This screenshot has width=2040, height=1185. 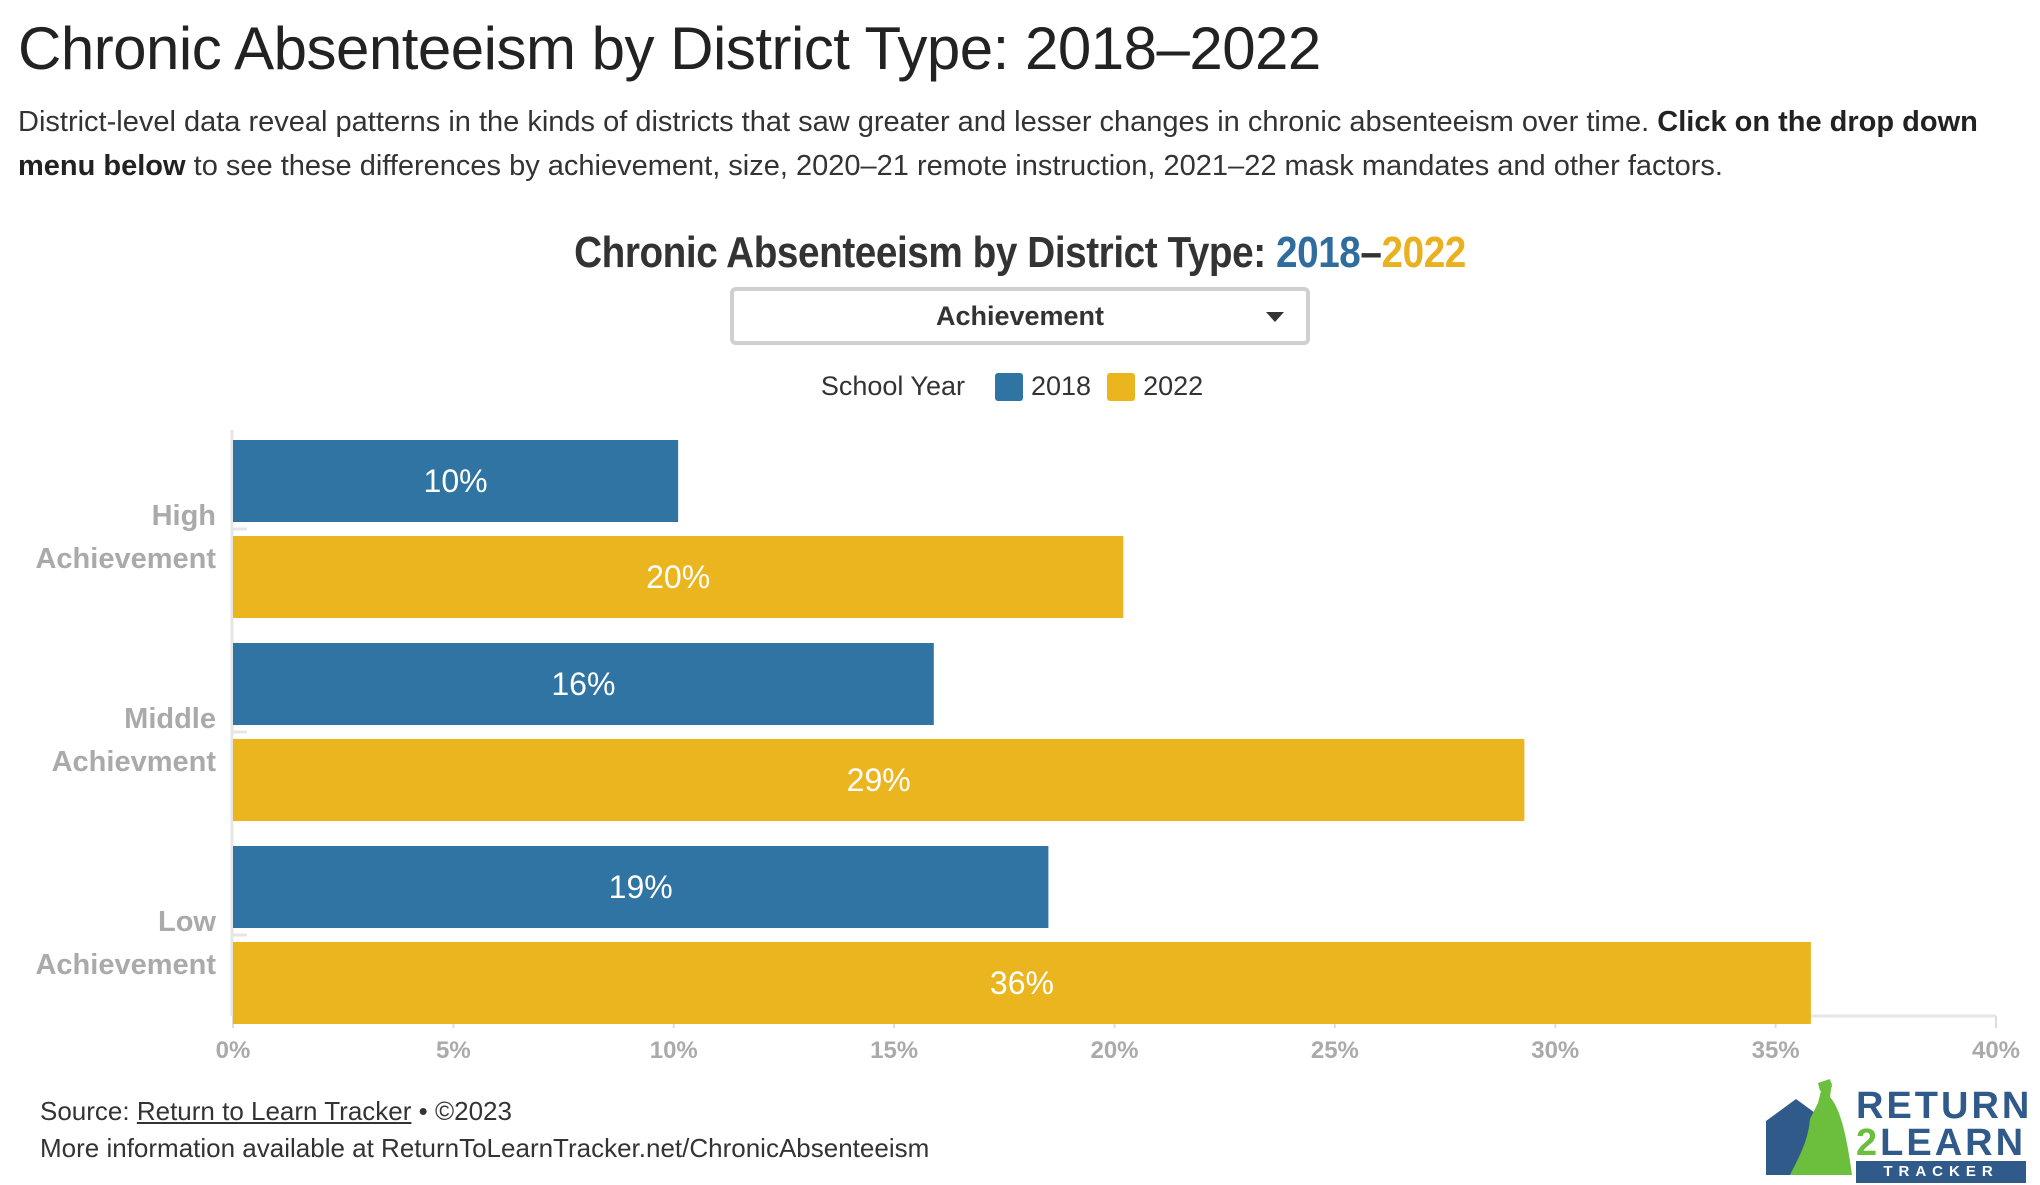 What do you see at coordinates (925, 252) in the screenshot?
I see `chart-title-prefix: Chronic Absenteeism by District Type:` at bounding box center [925, 252].